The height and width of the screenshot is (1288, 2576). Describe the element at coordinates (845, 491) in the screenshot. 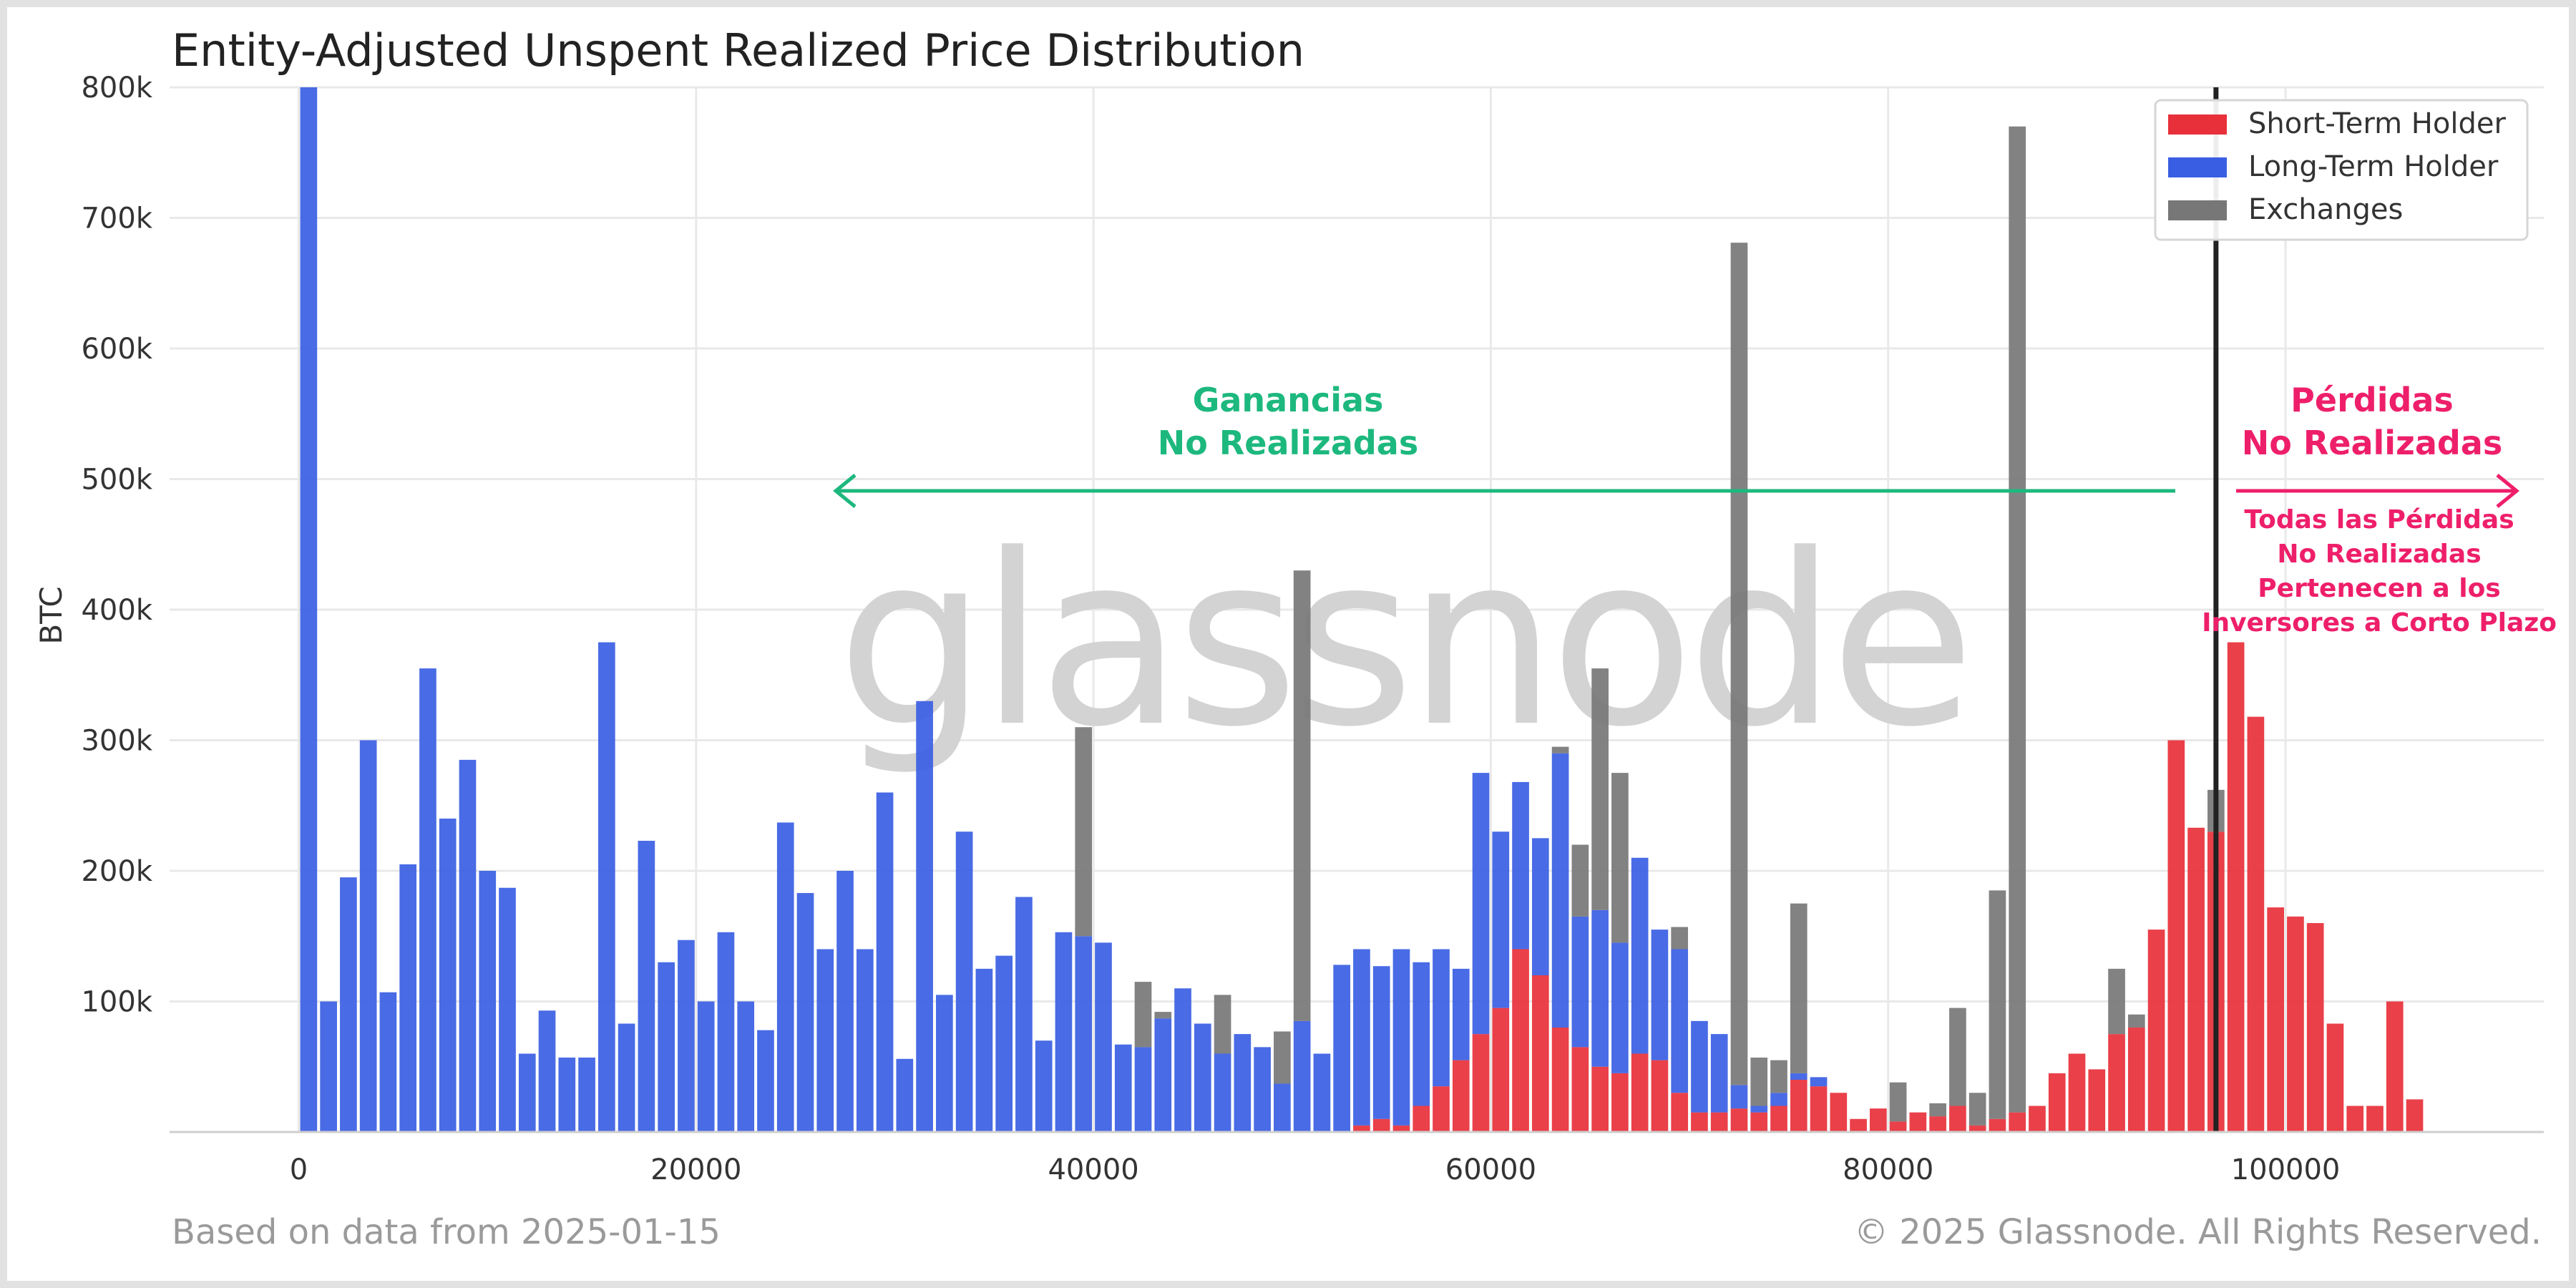

I see `gains-arrow-head` at that location.